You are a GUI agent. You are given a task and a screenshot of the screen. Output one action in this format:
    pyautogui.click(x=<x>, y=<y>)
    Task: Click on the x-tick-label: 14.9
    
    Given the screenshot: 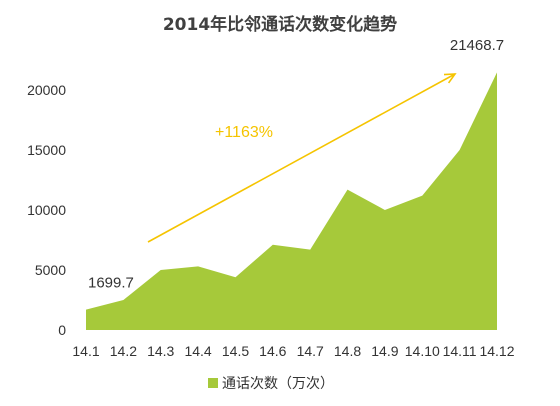 What is the action you would take?
    pyautogui.click(x=384, y=351)
    